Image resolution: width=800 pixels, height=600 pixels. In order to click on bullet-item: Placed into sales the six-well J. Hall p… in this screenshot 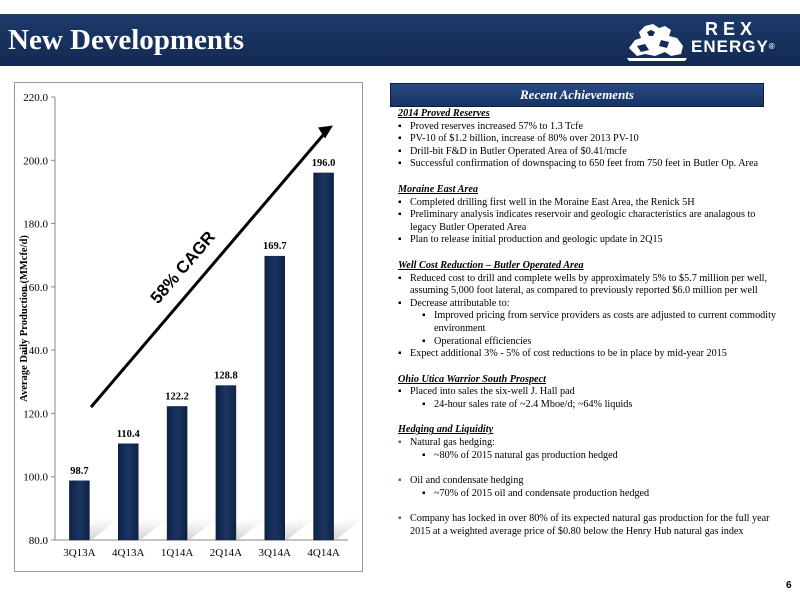, I will do `click(591, 392)`.